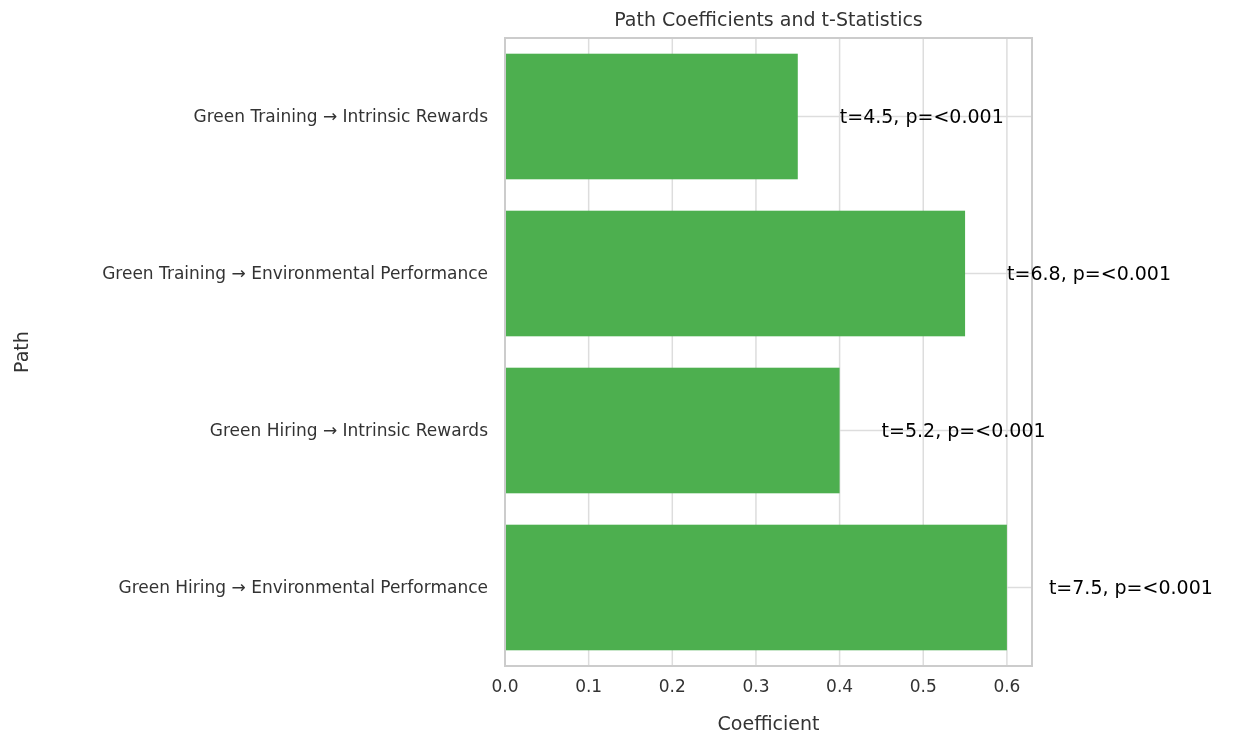 The height and width of the screenshot is (738, 1244). I want to click on chart-title: Path Coefficients and t-Statistics, so click(768, 19).